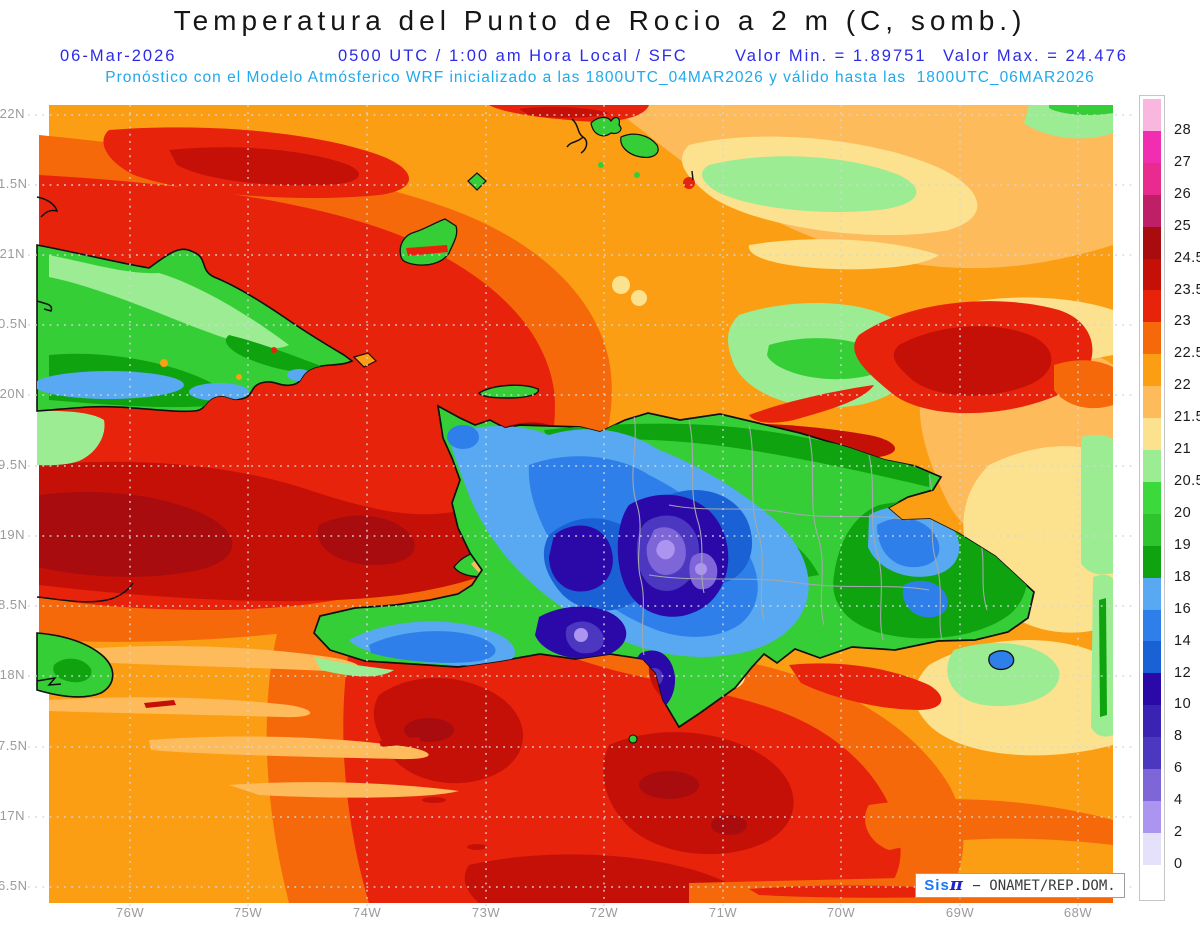 Image resolution: width=1200 pixels, height=927 pixels. Describe the element at coordinates (1183, 161) in the screenshot. I see `colorbar-tick-label: 27` at that location.